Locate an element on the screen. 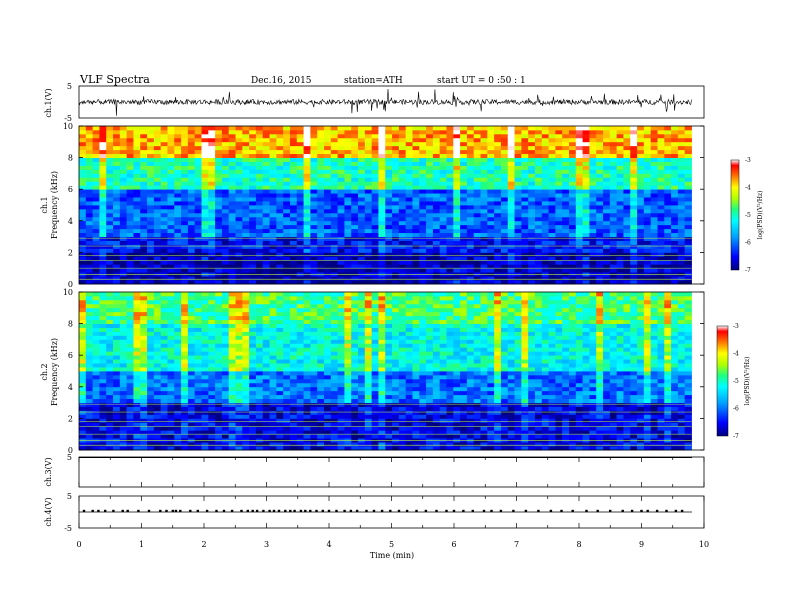 The width and height of the screenshot is (792, 612). ch1-colorbar: -3-4-5-6-7 log(PSD)(V²/Hz) is located at coordinates (747, 215).